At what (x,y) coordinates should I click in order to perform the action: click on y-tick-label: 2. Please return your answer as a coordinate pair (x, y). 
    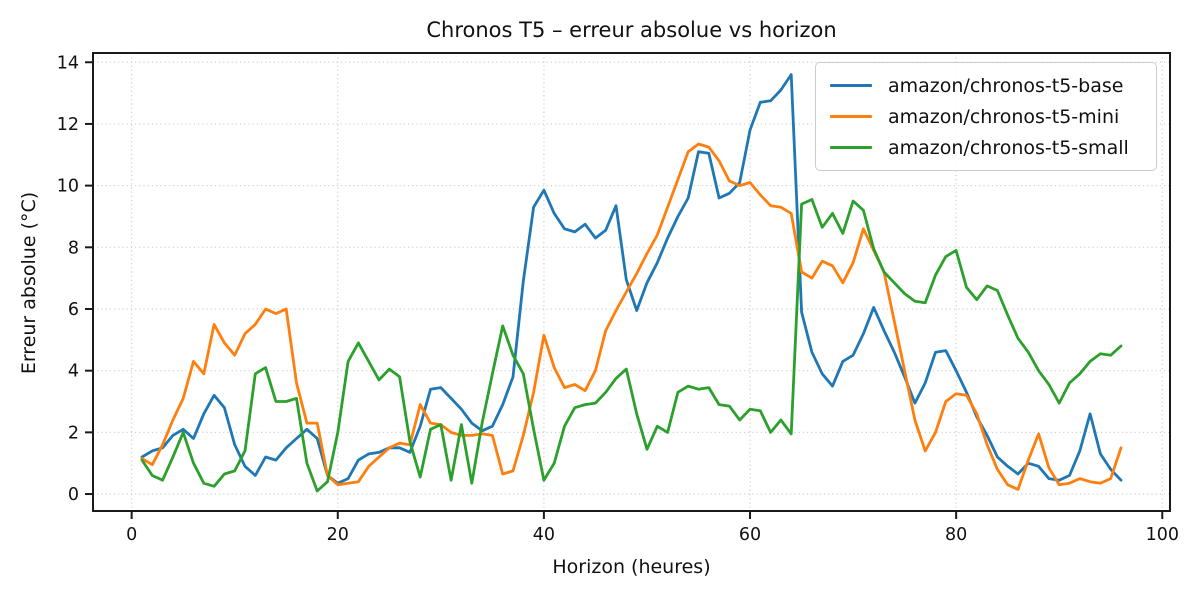
    Looking at the image, I should click on (73, 433).